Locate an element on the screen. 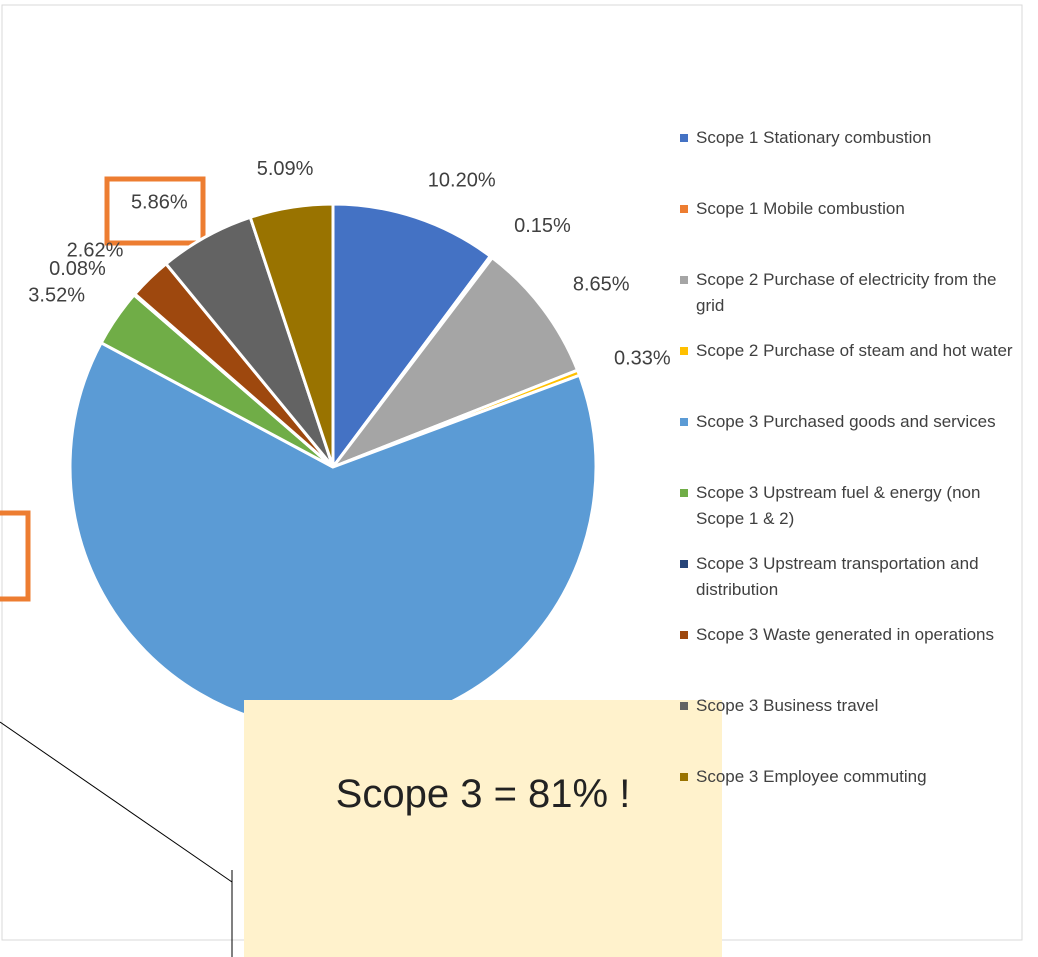 The image size is (1038, 957). legend-label: Scope 3 Waste generated in operations is located at coordinates (845, 634).